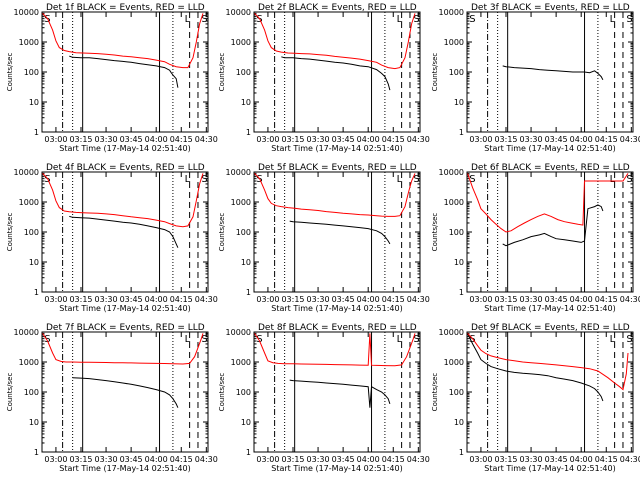 The image size is (640, 480). I want to click on chart-title: Det 4f BLACK = Events, RED = LLD, so click(125, 168).